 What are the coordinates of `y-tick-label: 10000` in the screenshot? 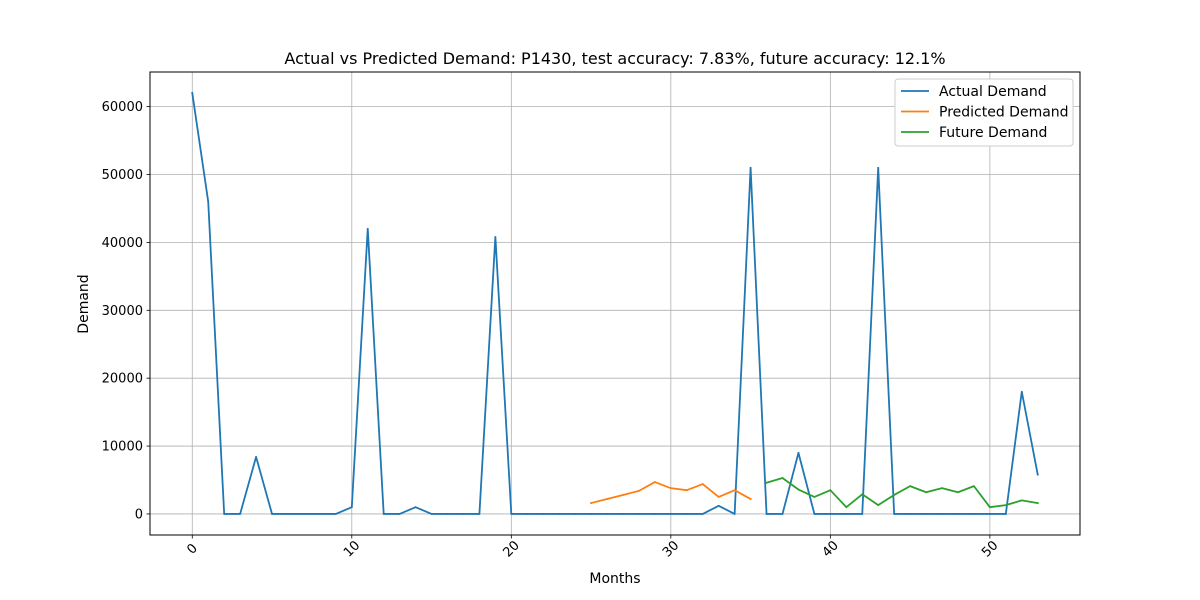 It's located at (122, 447).